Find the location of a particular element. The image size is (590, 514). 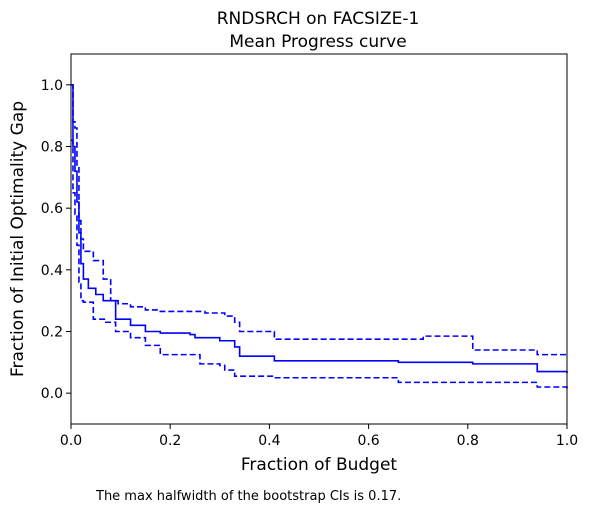

chart-title-line2: Mean Progress curve is located at coordinates (317, 42).